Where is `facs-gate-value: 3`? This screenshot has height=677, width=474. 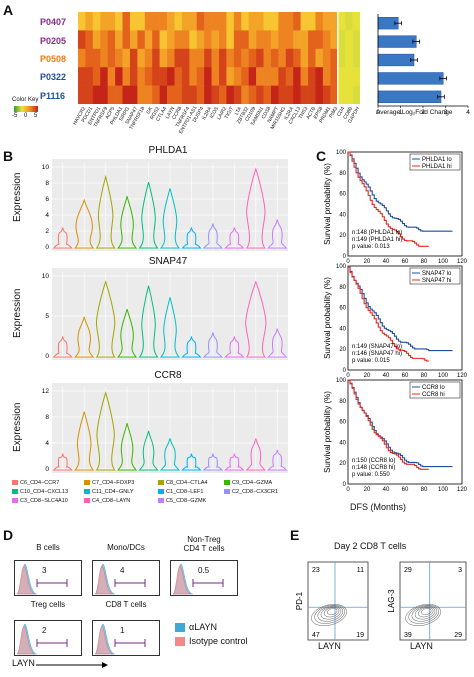
facs-gate-value: 3 is located at coordinates (44, 570).